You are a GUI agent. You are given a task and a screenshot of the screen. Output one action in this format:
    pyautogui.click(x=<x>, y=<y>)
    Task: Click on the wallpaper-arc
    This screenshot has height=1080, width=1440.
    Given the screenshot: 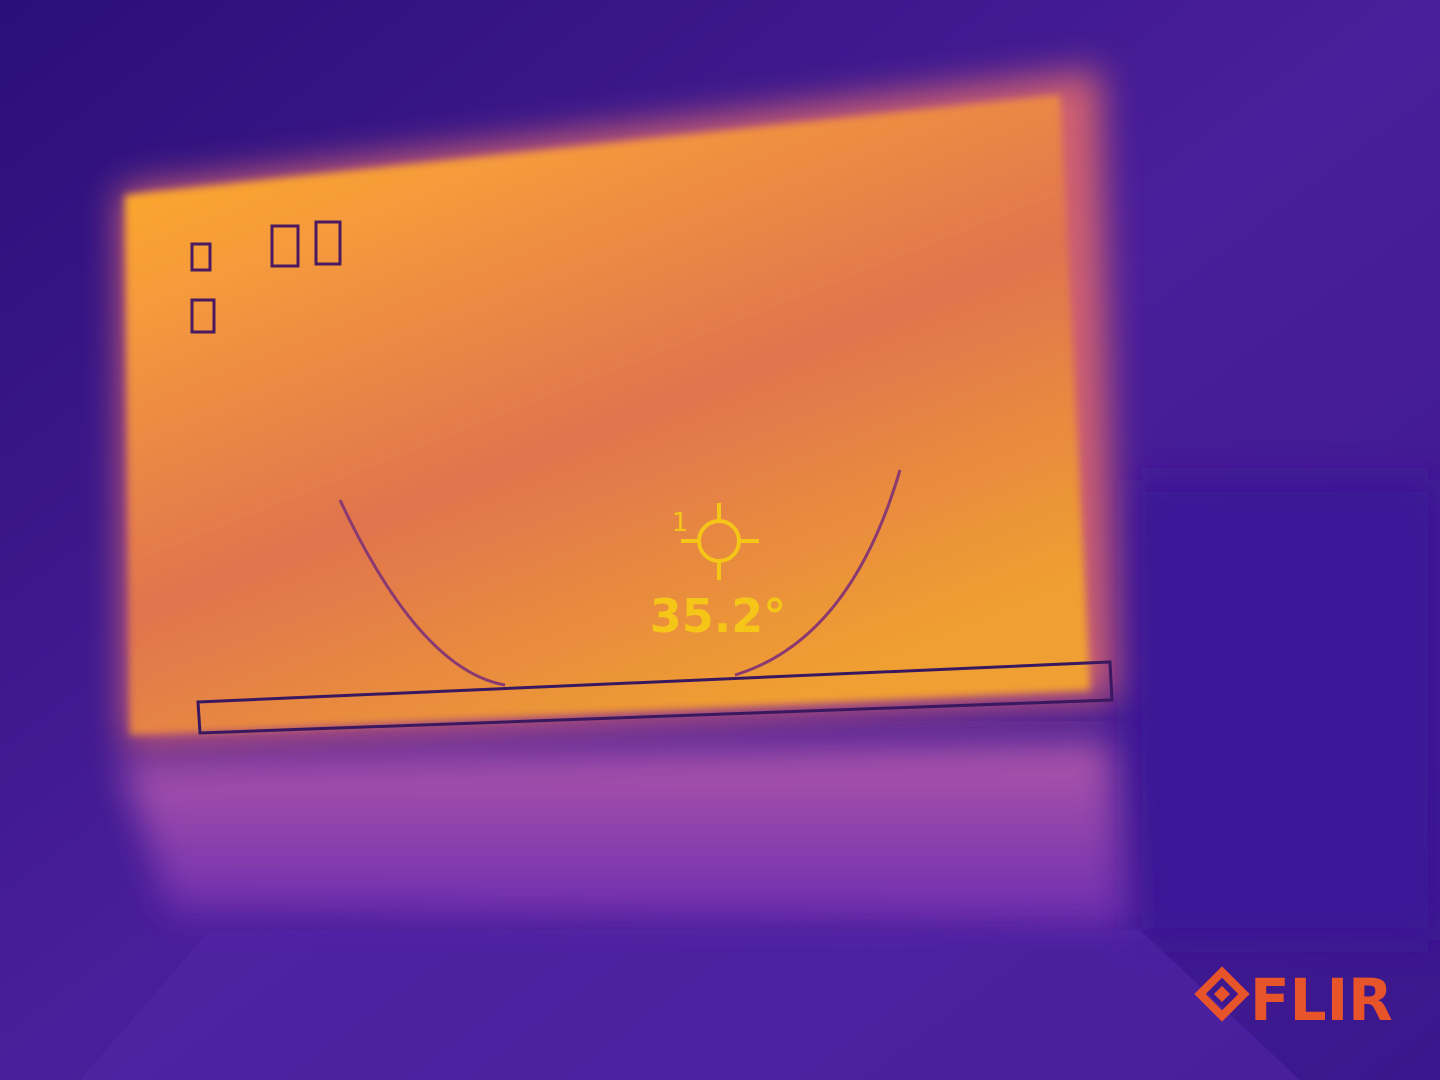 What is the action you would take?
    pyautogui.click(x=620, y=578)
    